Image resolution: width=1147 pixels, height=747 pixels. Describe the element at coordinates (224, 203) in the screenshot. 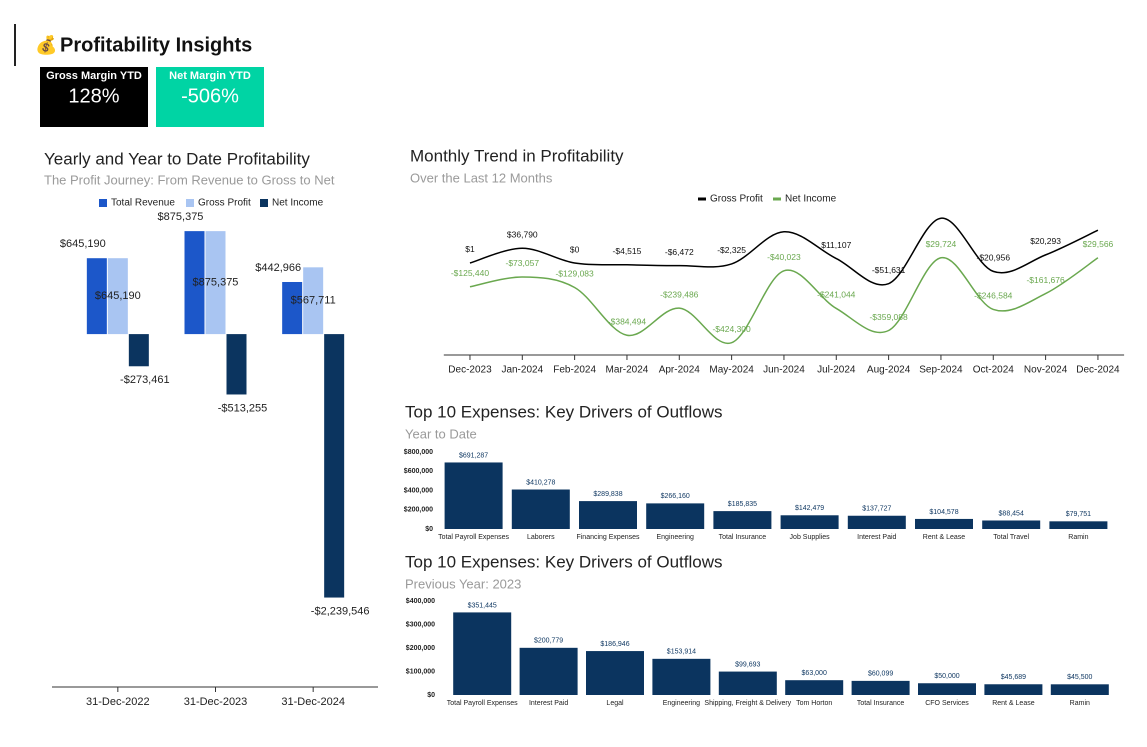

I see `legend-label: Gross Profit` at that location.